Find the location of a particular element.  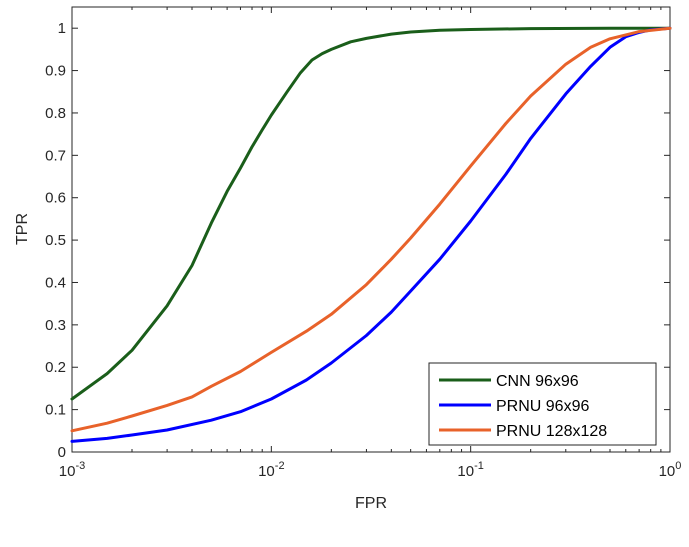

x-tick-label: 10⁰ is located at coordinates (670, 470).